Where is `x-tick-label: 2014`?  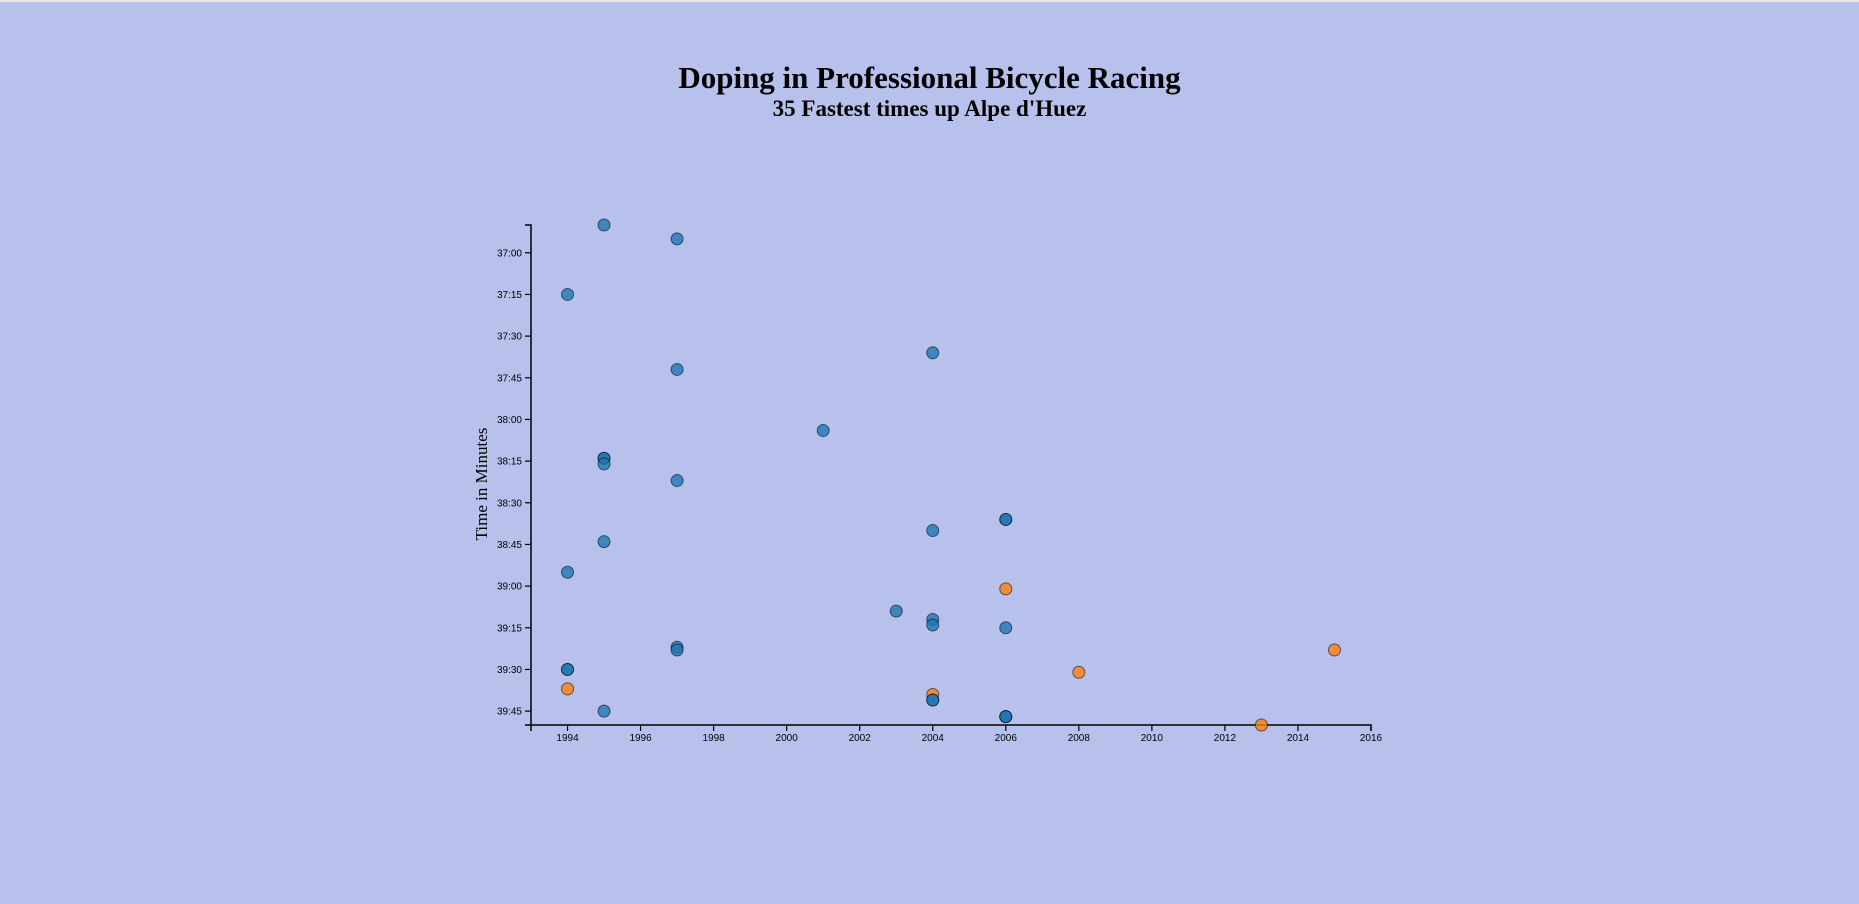 x-tick-label: 2014 is located at coordinates (1298, 738).